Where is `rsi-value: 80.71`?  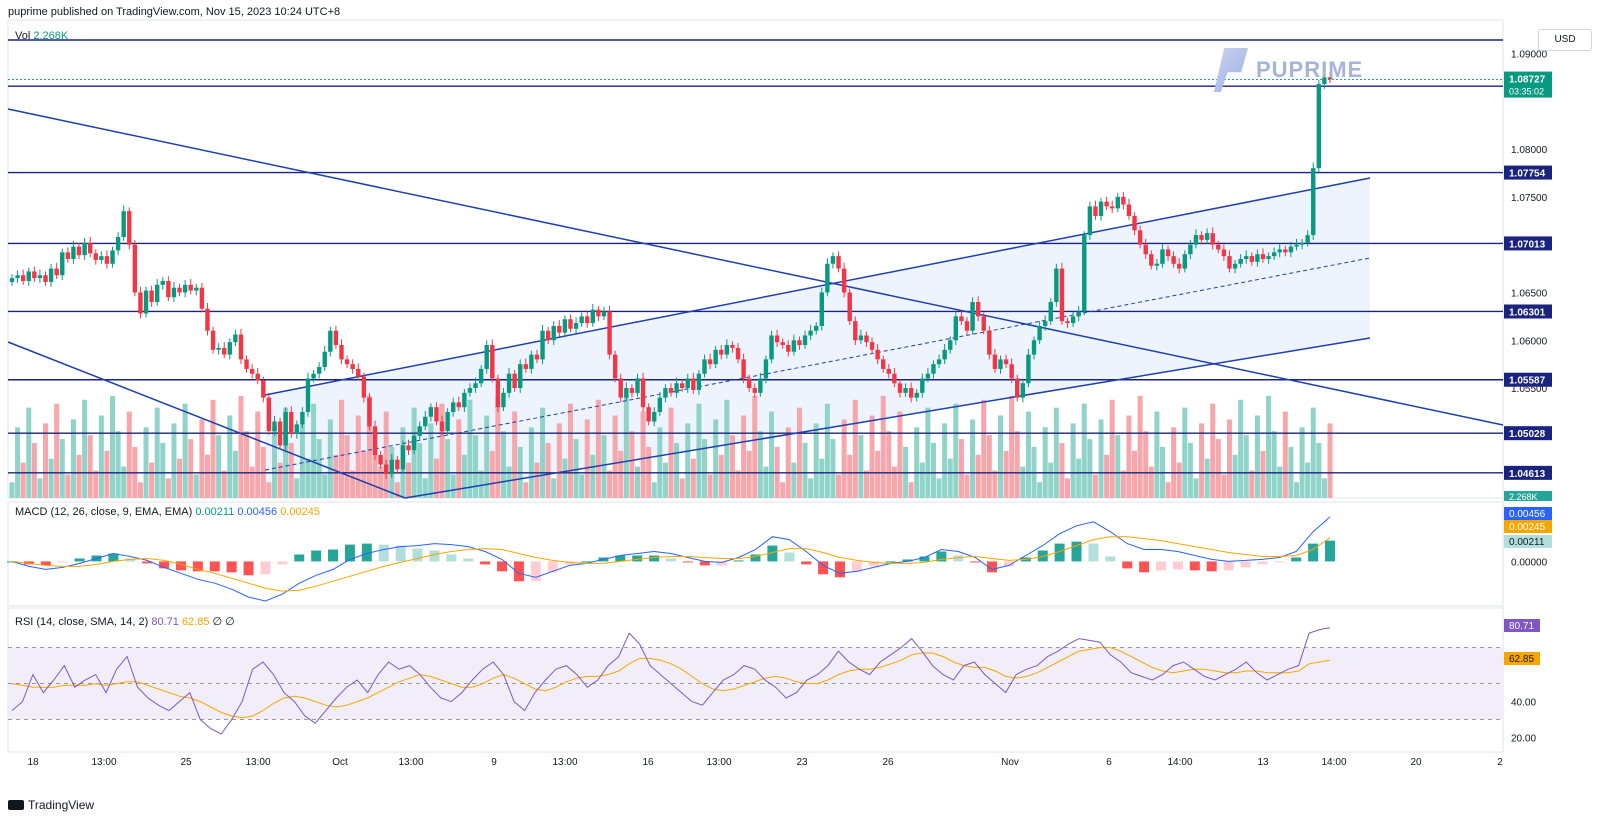 rsi-value: 80.71 is located at coordinates (165, 622).